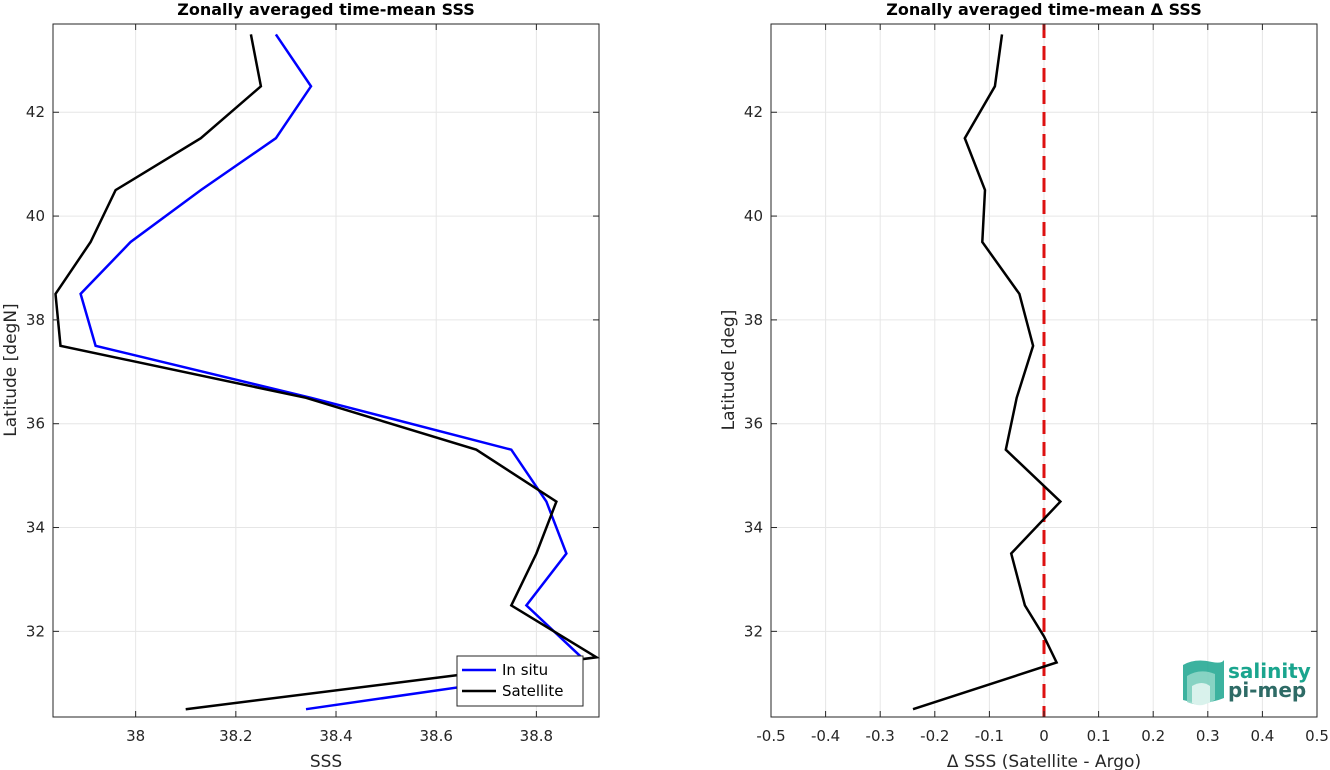 This screenshot has height=770, width=1330. Describe the element at coordinates (435, 736) in the screenshot. I see `x-tick-label: 38.6` at that location.